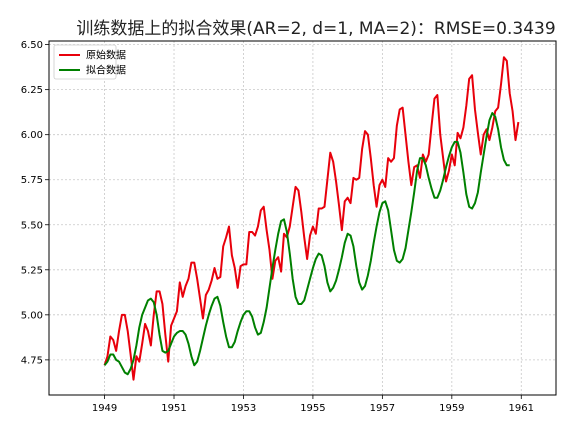  Describe the element at coordinates (451, 408) in the screenshot. I see `x-tick-label: 1959` at that location.